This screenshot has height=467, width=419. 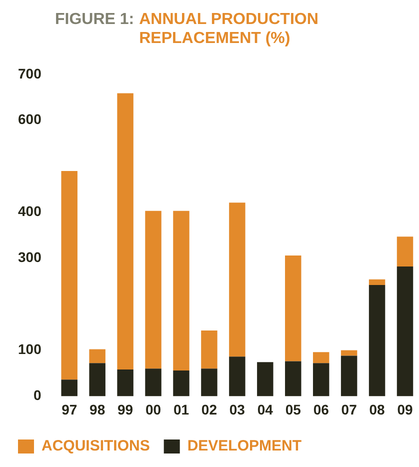 I want to click on chart-title: FIGURE 1: ANNUAL PRODUCTION REPLACEMENT (%), so click(x=187, y=29).